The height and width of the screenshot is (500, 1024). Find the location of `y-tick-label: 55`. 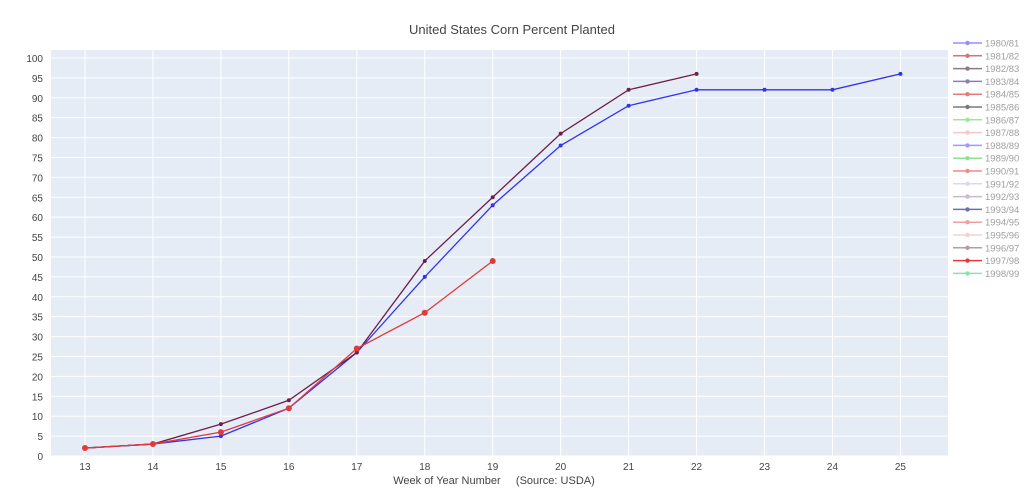

y-tick-label: 55 is located at coordinates (38, 238).